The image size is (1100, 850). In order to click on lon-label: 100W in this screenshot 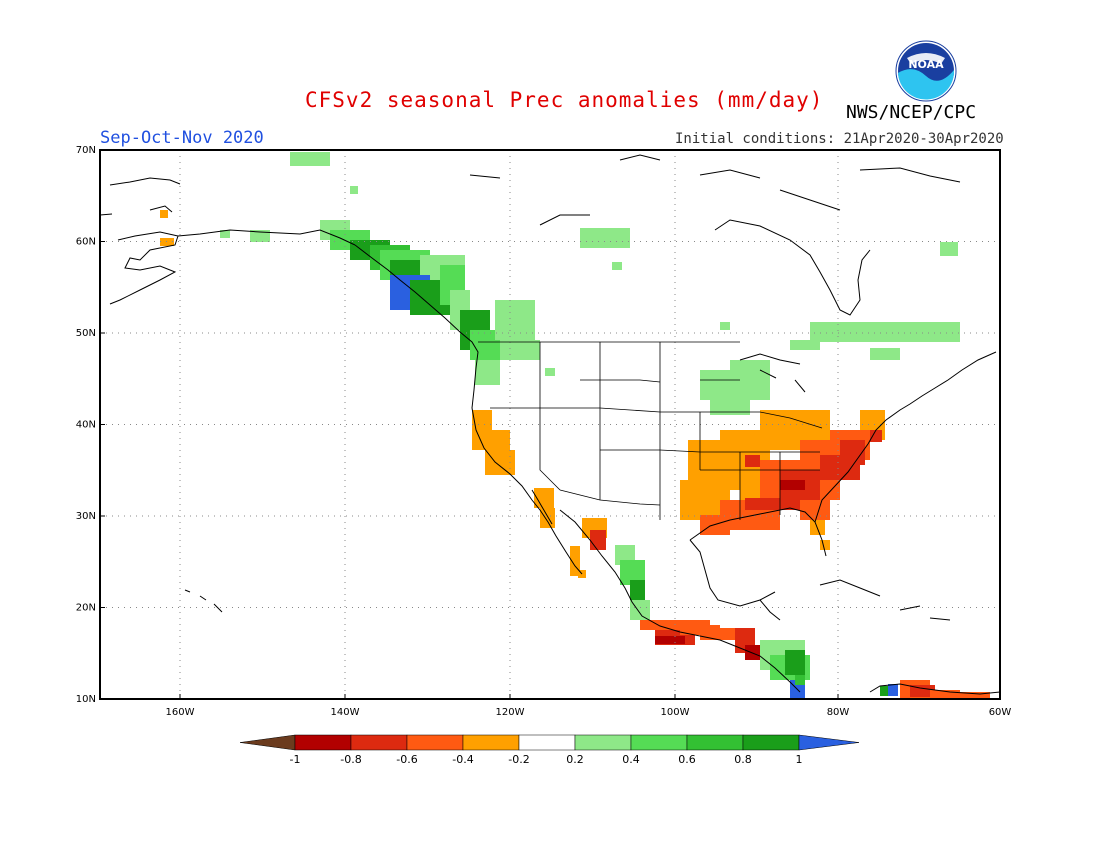, I will do `click(675, 712)`.